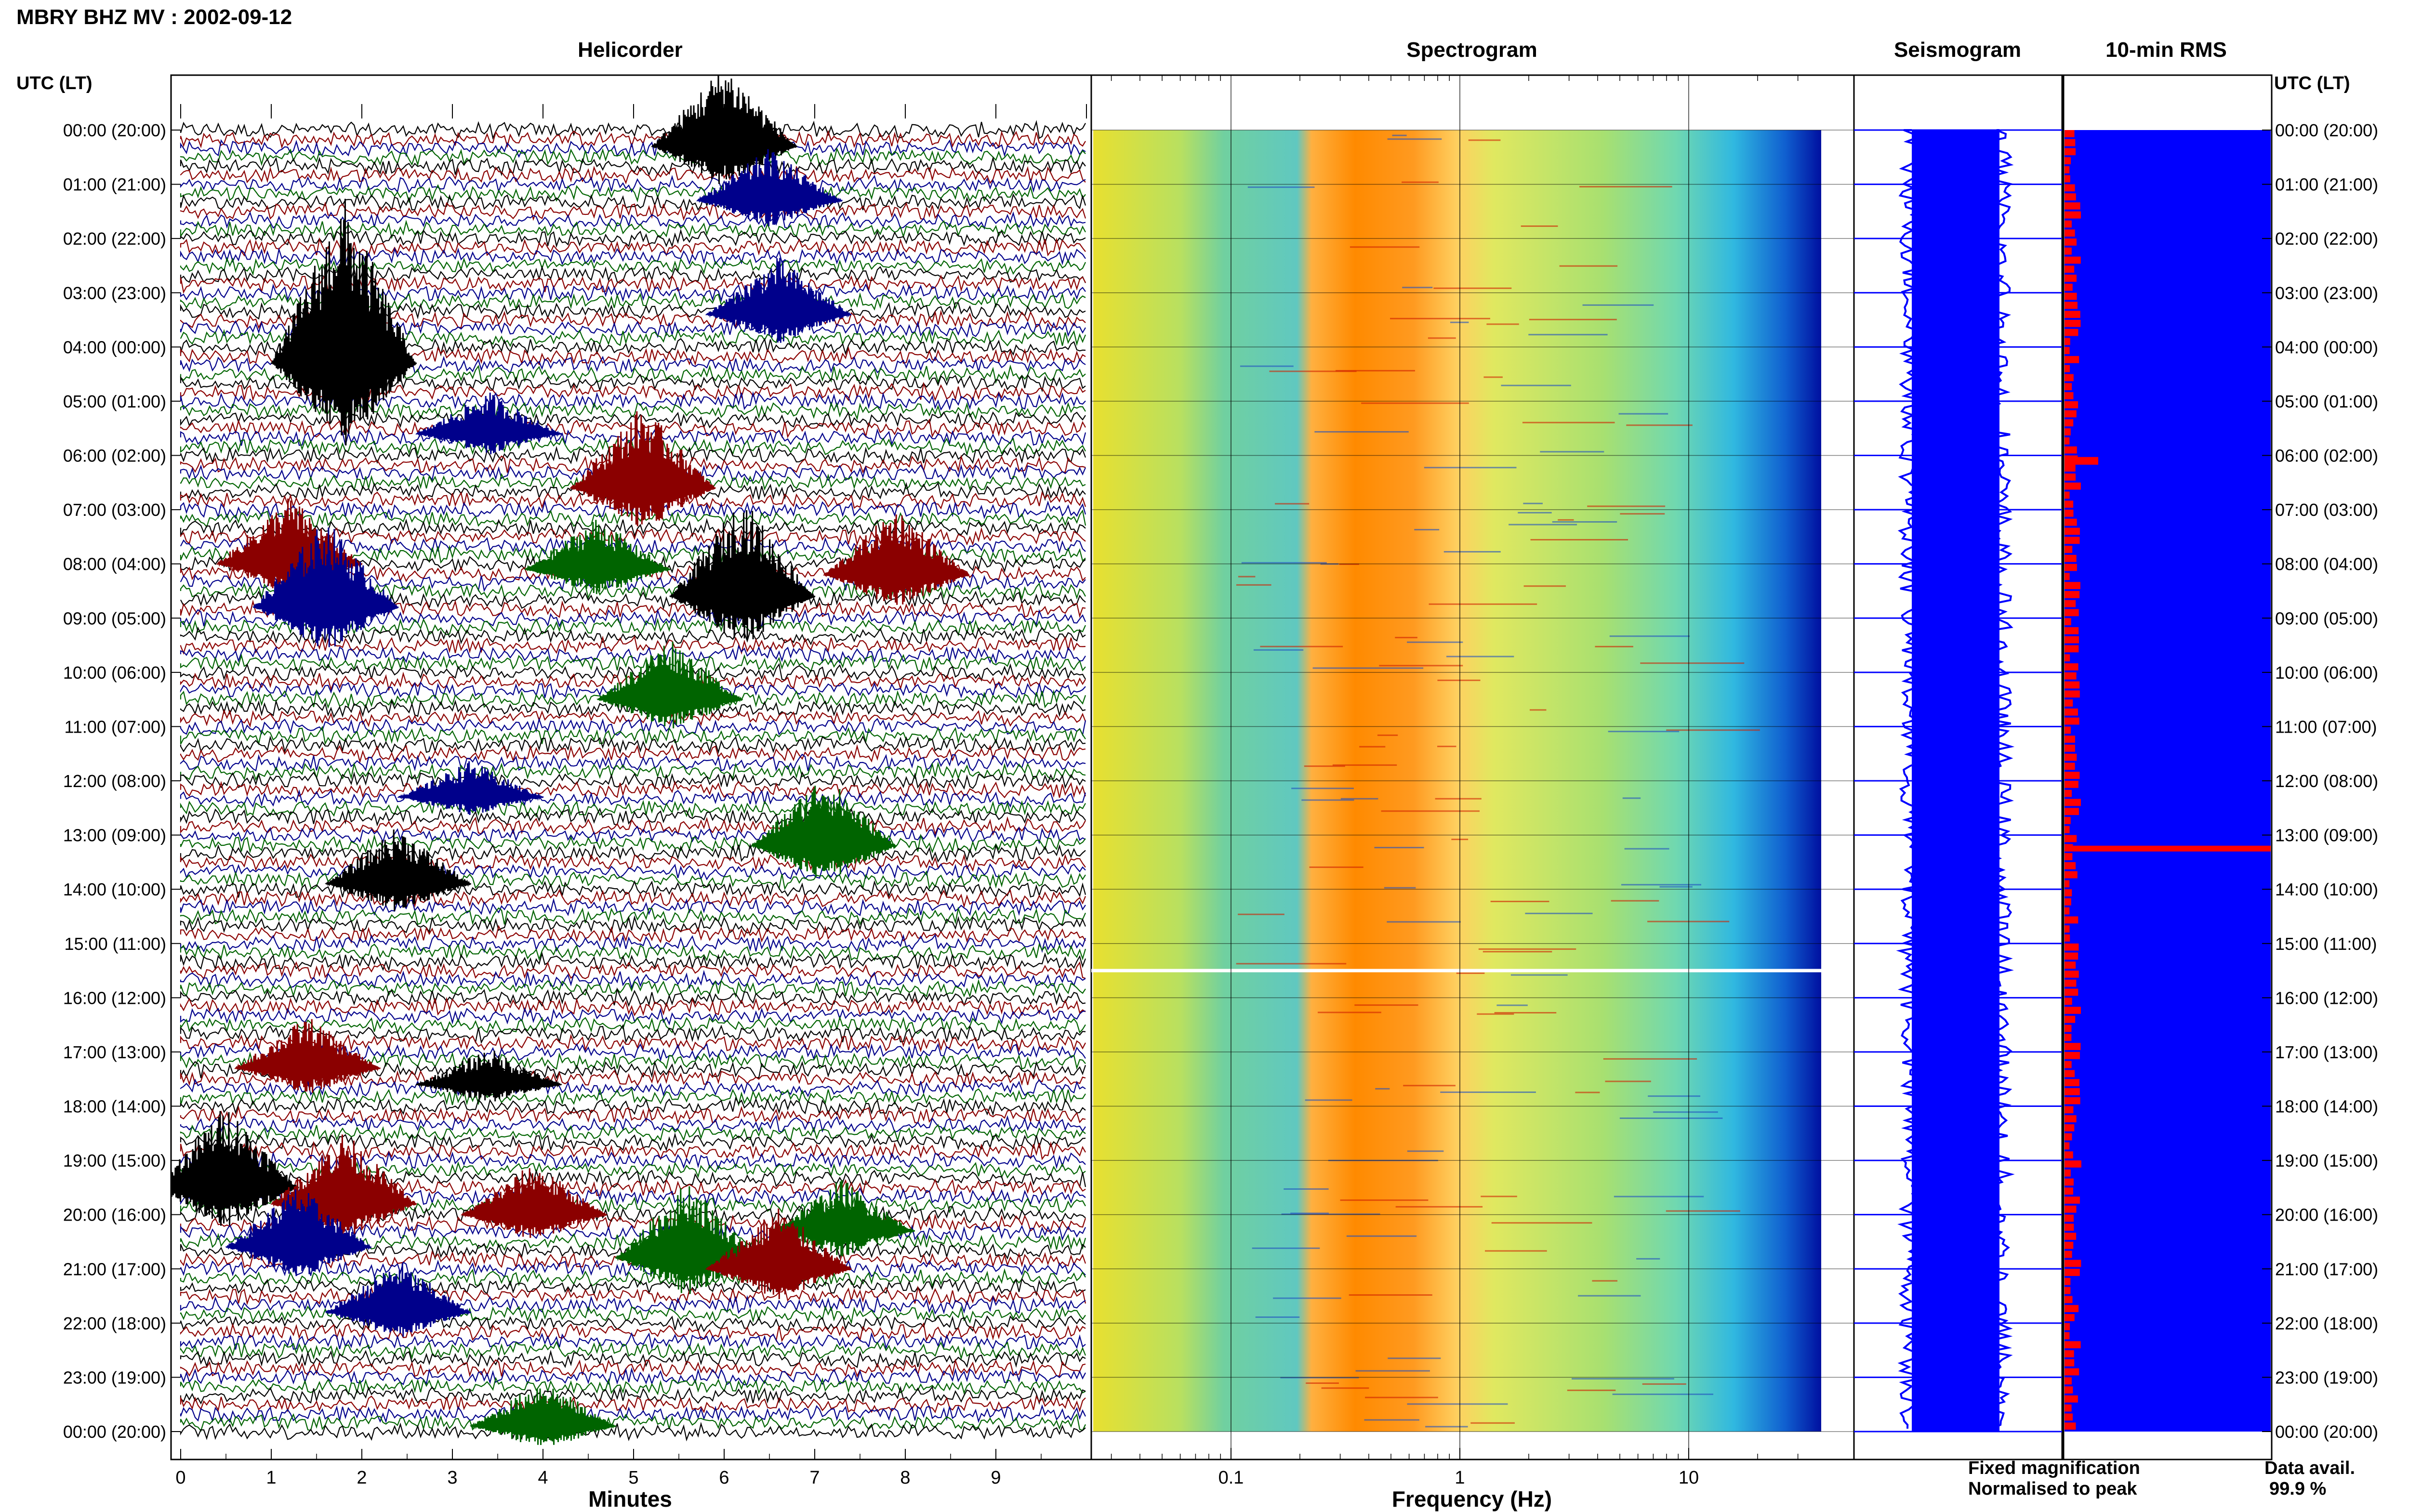 Image resolution: width=2409 pixels, height=1512 pixels. I want to click on time-label-right: 19:00 (15:00), so click(2326, 1160).